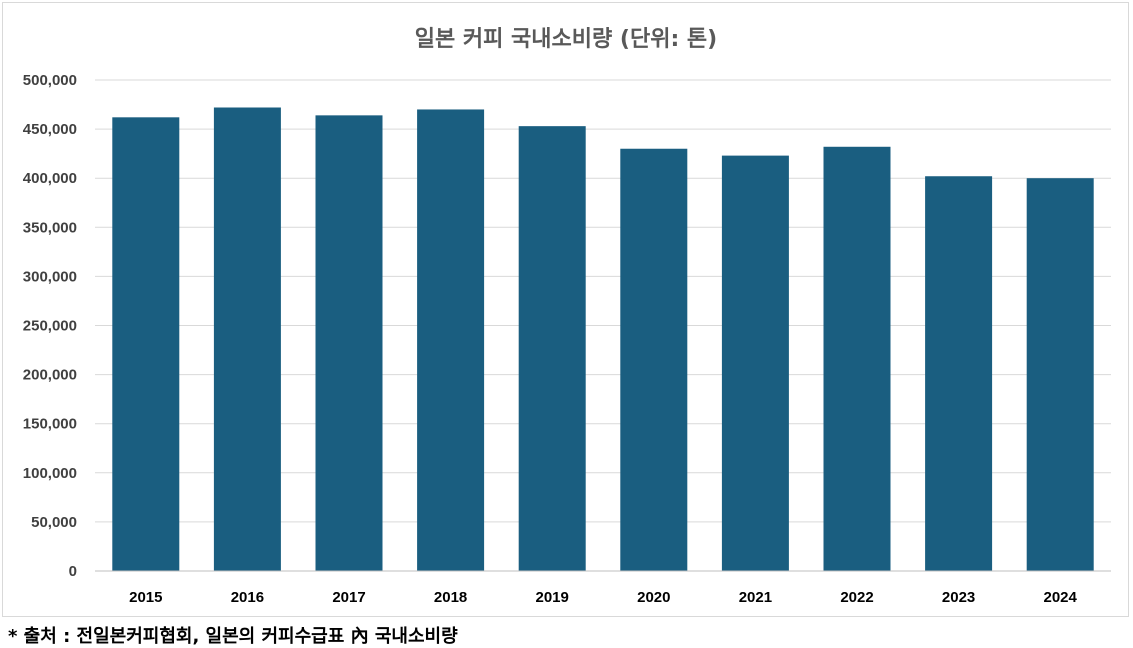 Image resolution: width=1133 pixels, height=648 pixels. What do you see at coordinates (247, 339) in the screenshot?
I see `bar-2016` at bounding box center [247, 339].